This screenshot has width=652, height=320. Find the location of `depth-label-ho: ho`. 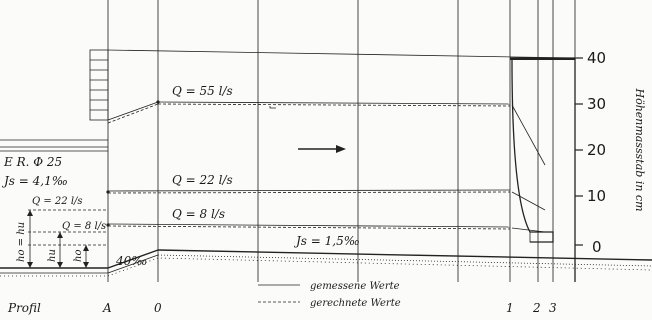

depth-label-ho: ho is located at coordinates (78, 256).